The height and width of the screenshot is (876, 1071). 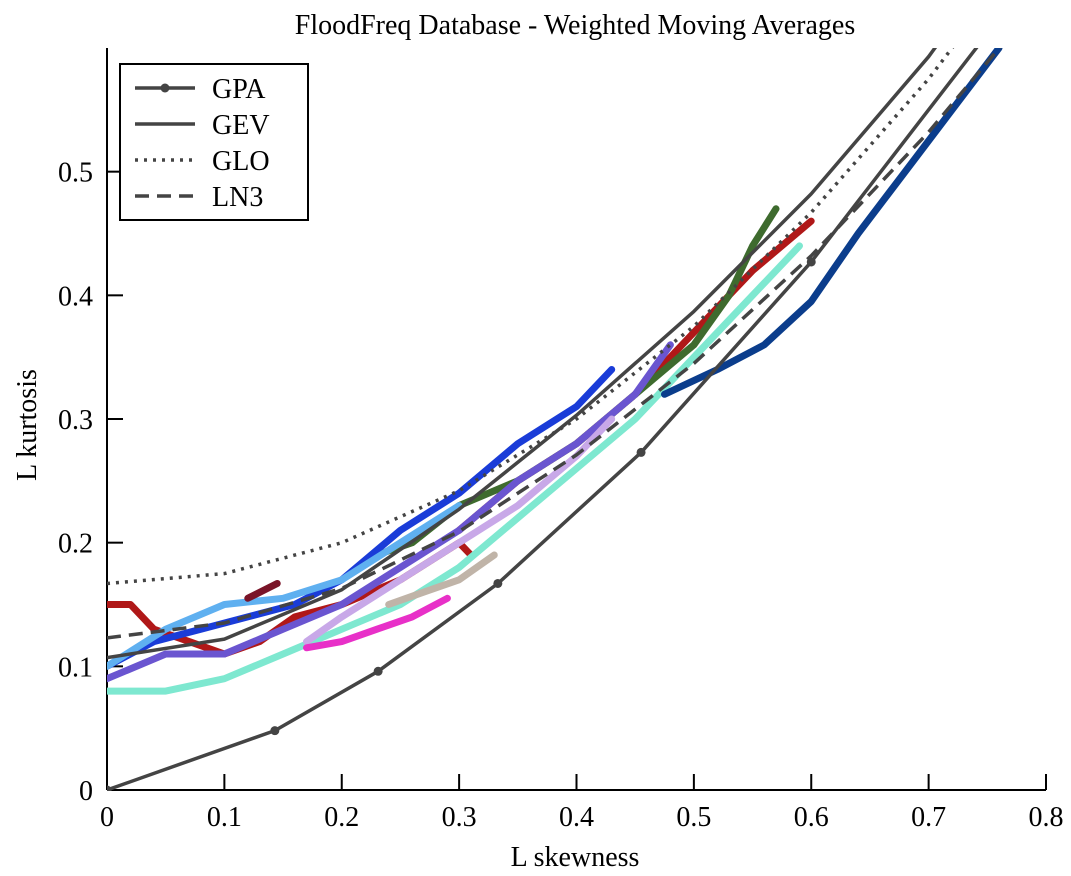 What do you see at coordinates (75, 544) in the screenshot?
I see `y-tick-label: 0.2` at bounding box center [75, 544].